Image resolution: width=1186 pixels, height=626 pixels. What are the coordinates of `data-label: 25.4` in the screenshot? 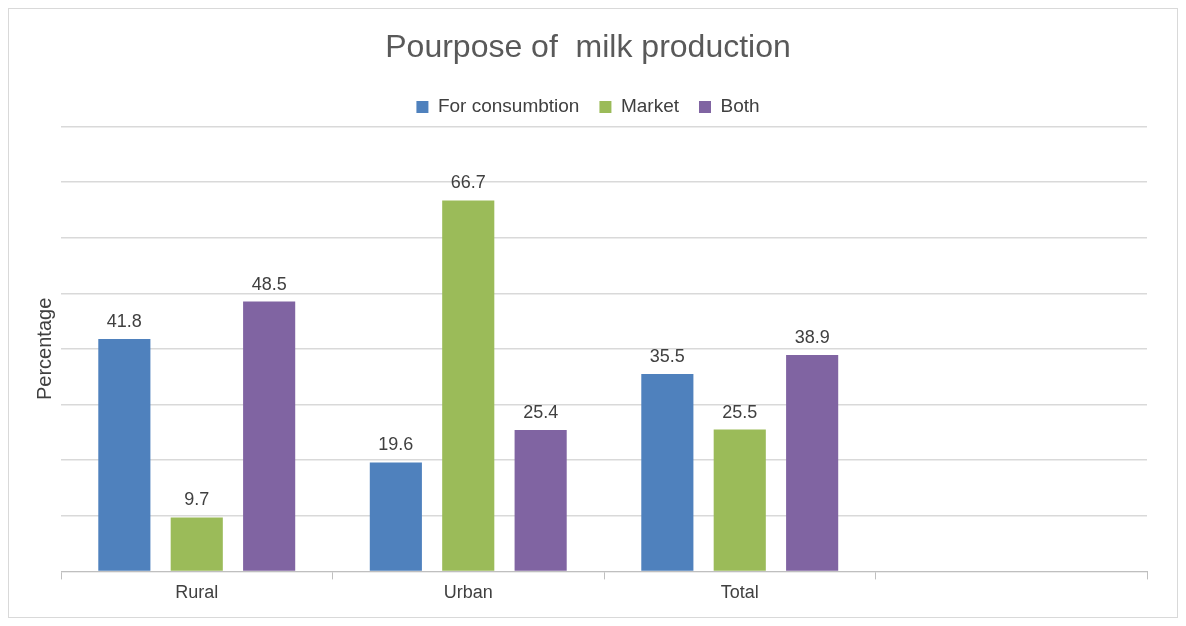 It's located at (541, 412).